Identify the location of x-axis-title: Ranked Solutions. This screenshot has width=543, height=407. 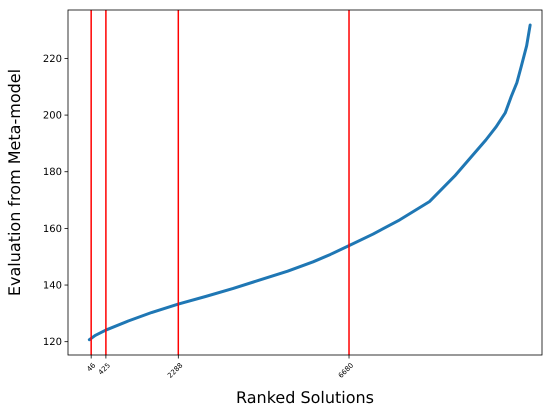
(305, 397).